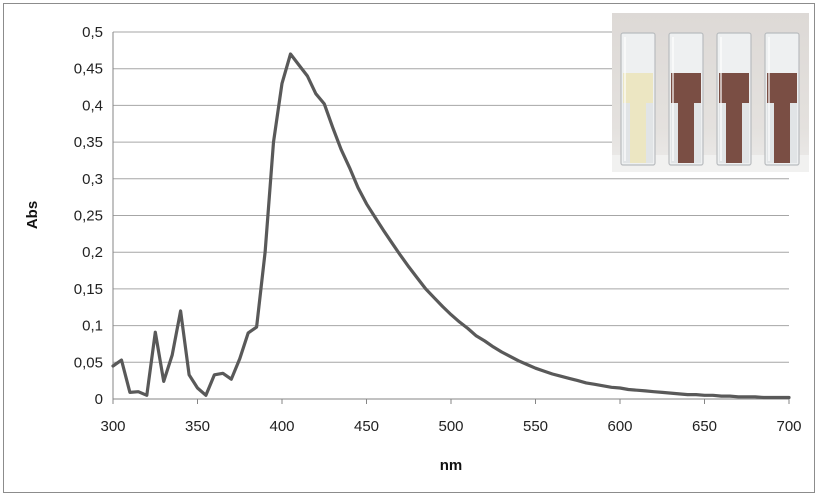 This screenshot has height=498, width=819. Describe the element at coordinates (788, 426) in the screenshot. I see `x-tick-label: 700` at that location.